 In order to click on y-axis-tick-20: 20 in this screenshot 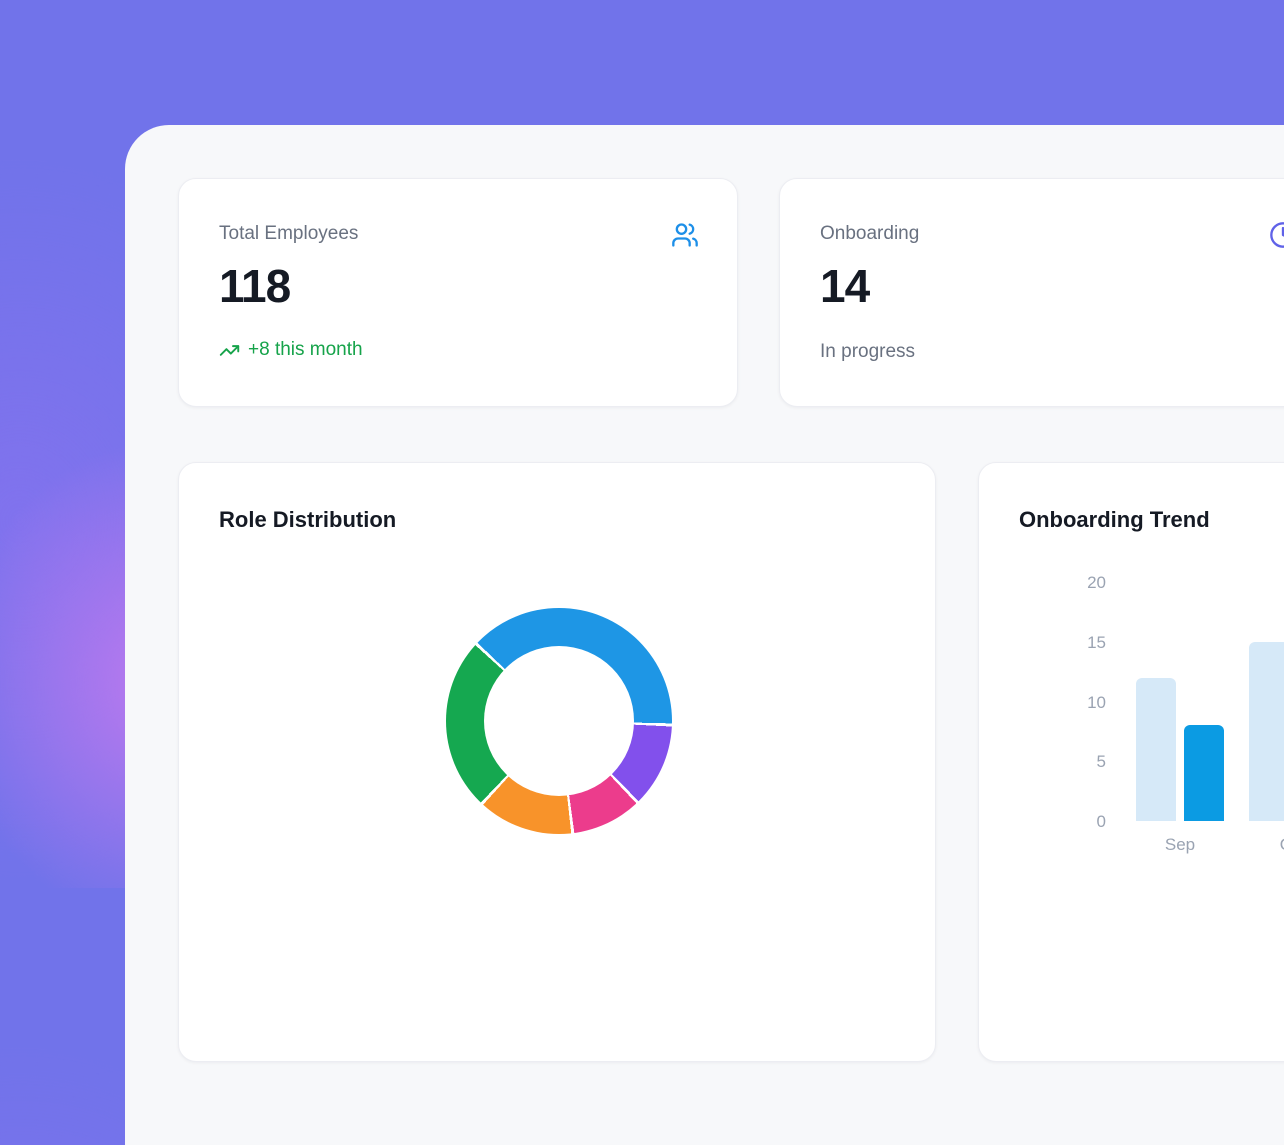, I will do `click(1096, 582)`.